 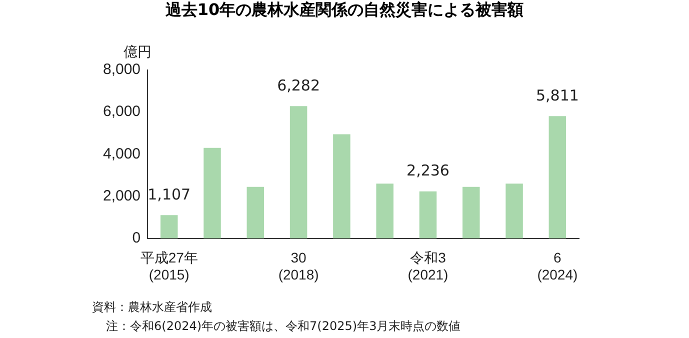 I want to click on y-tick-label: 0, so click(x=136, y=238).